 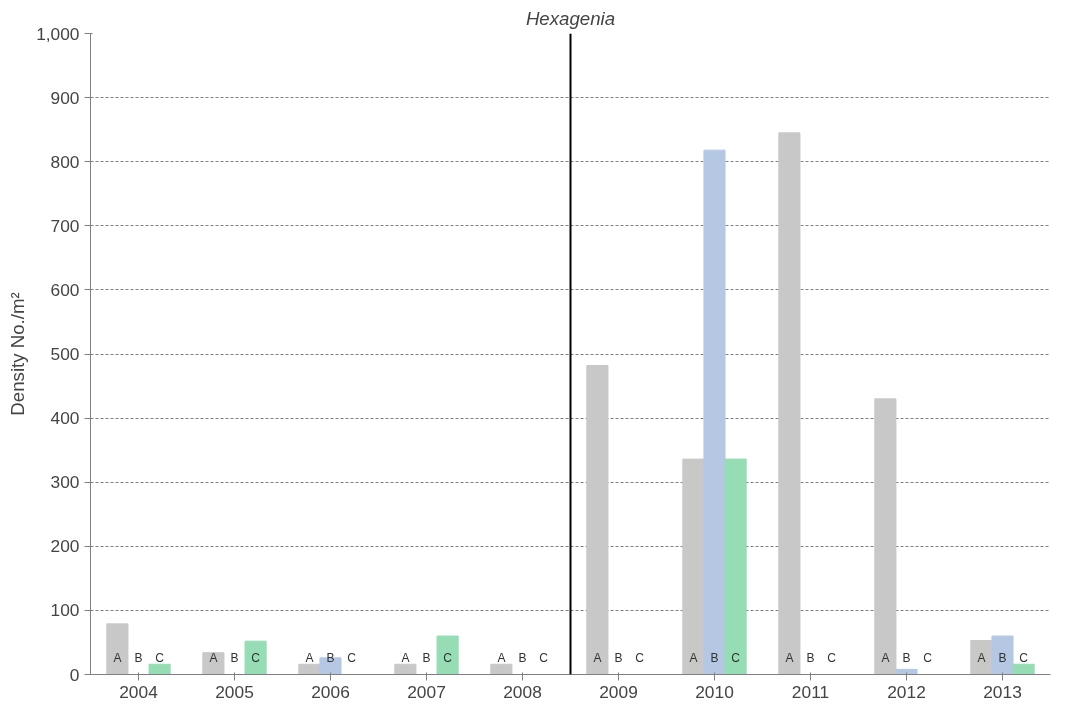 I want to click on x-tick-label: 2012, so click(x=906, y=691).